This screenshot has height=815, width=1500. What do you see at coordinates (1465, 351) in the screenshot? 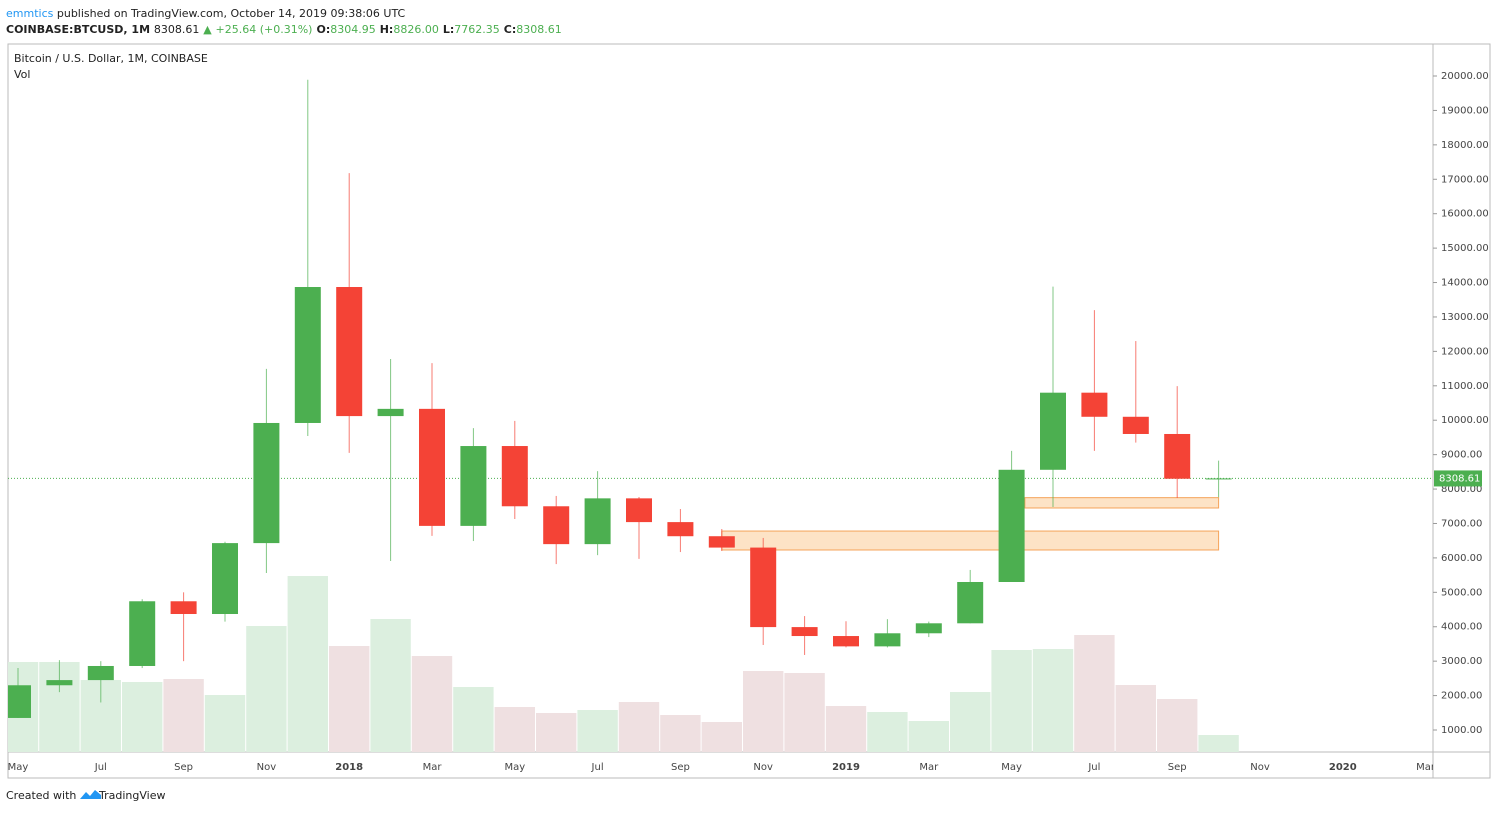
I see `y-tick-label: 12000.00` at bounding box center [1465, 351].